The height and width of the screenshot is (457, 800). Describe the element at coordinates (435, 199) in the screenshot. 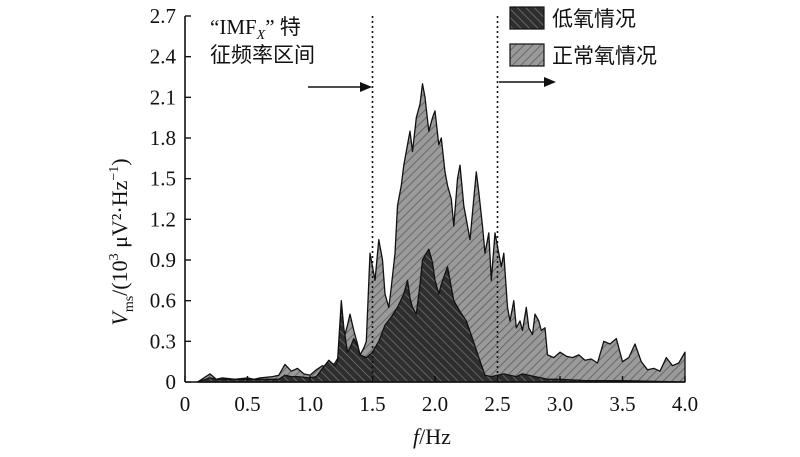

I see `frequency-boundary-lines` at that location.